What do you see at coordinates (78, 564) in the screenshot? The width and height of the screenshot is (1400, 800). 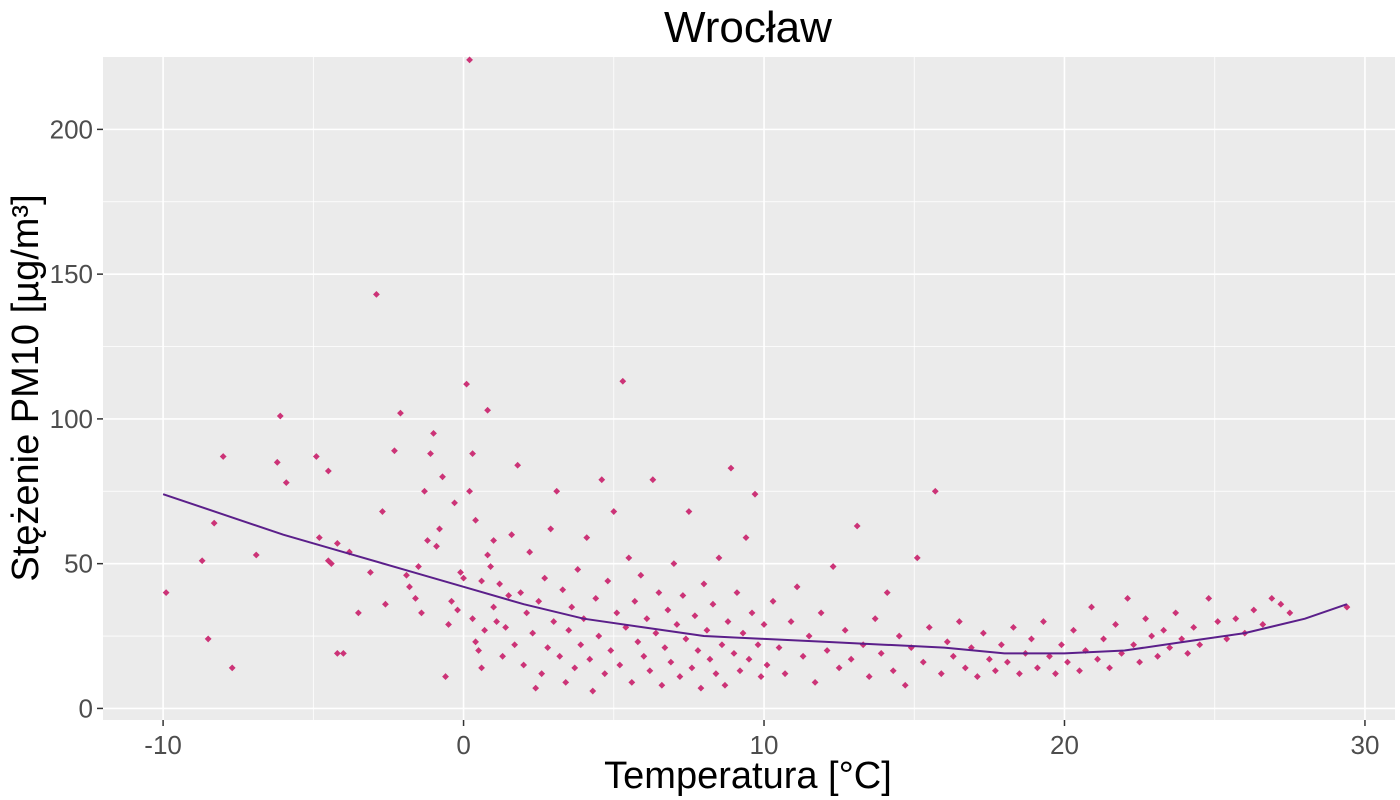 I see `y-tick-label: 50` at bounding box center [78, 564].